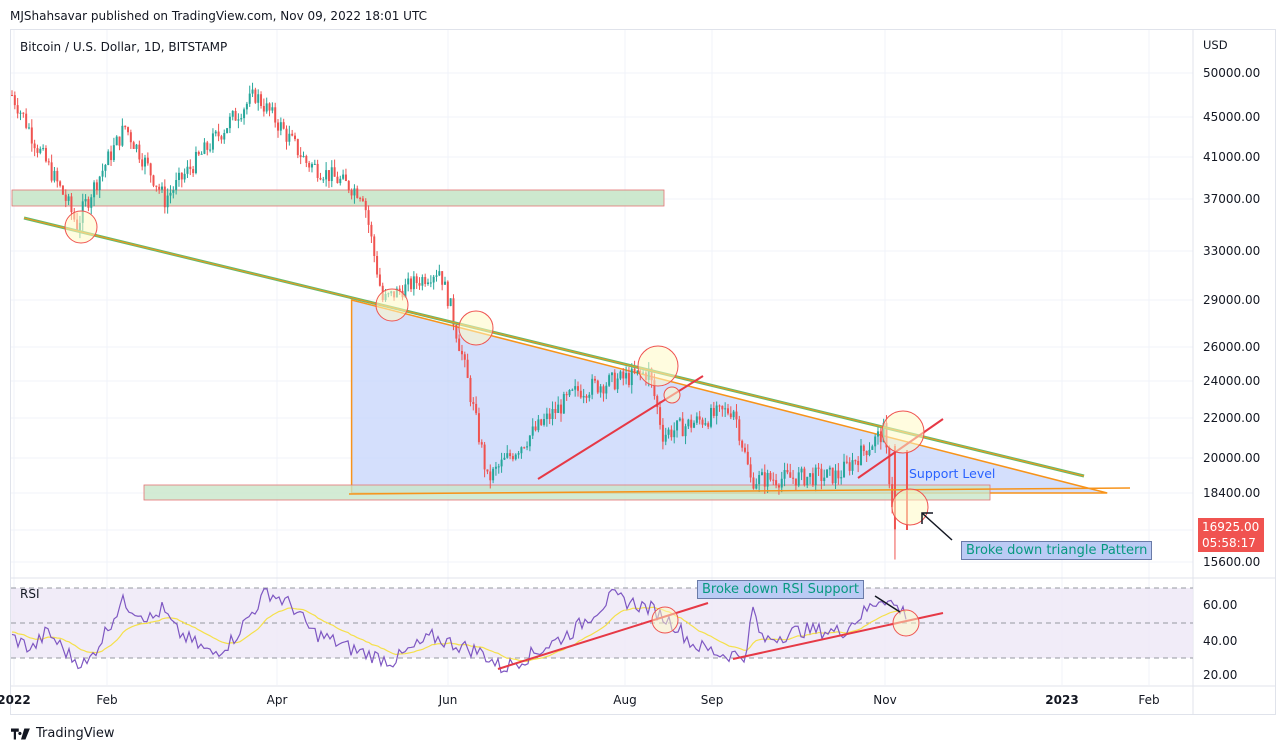 The width and height of the screenshot is (1280, 753). I want to click on tradingview-logo-icon, so click(20, 733).